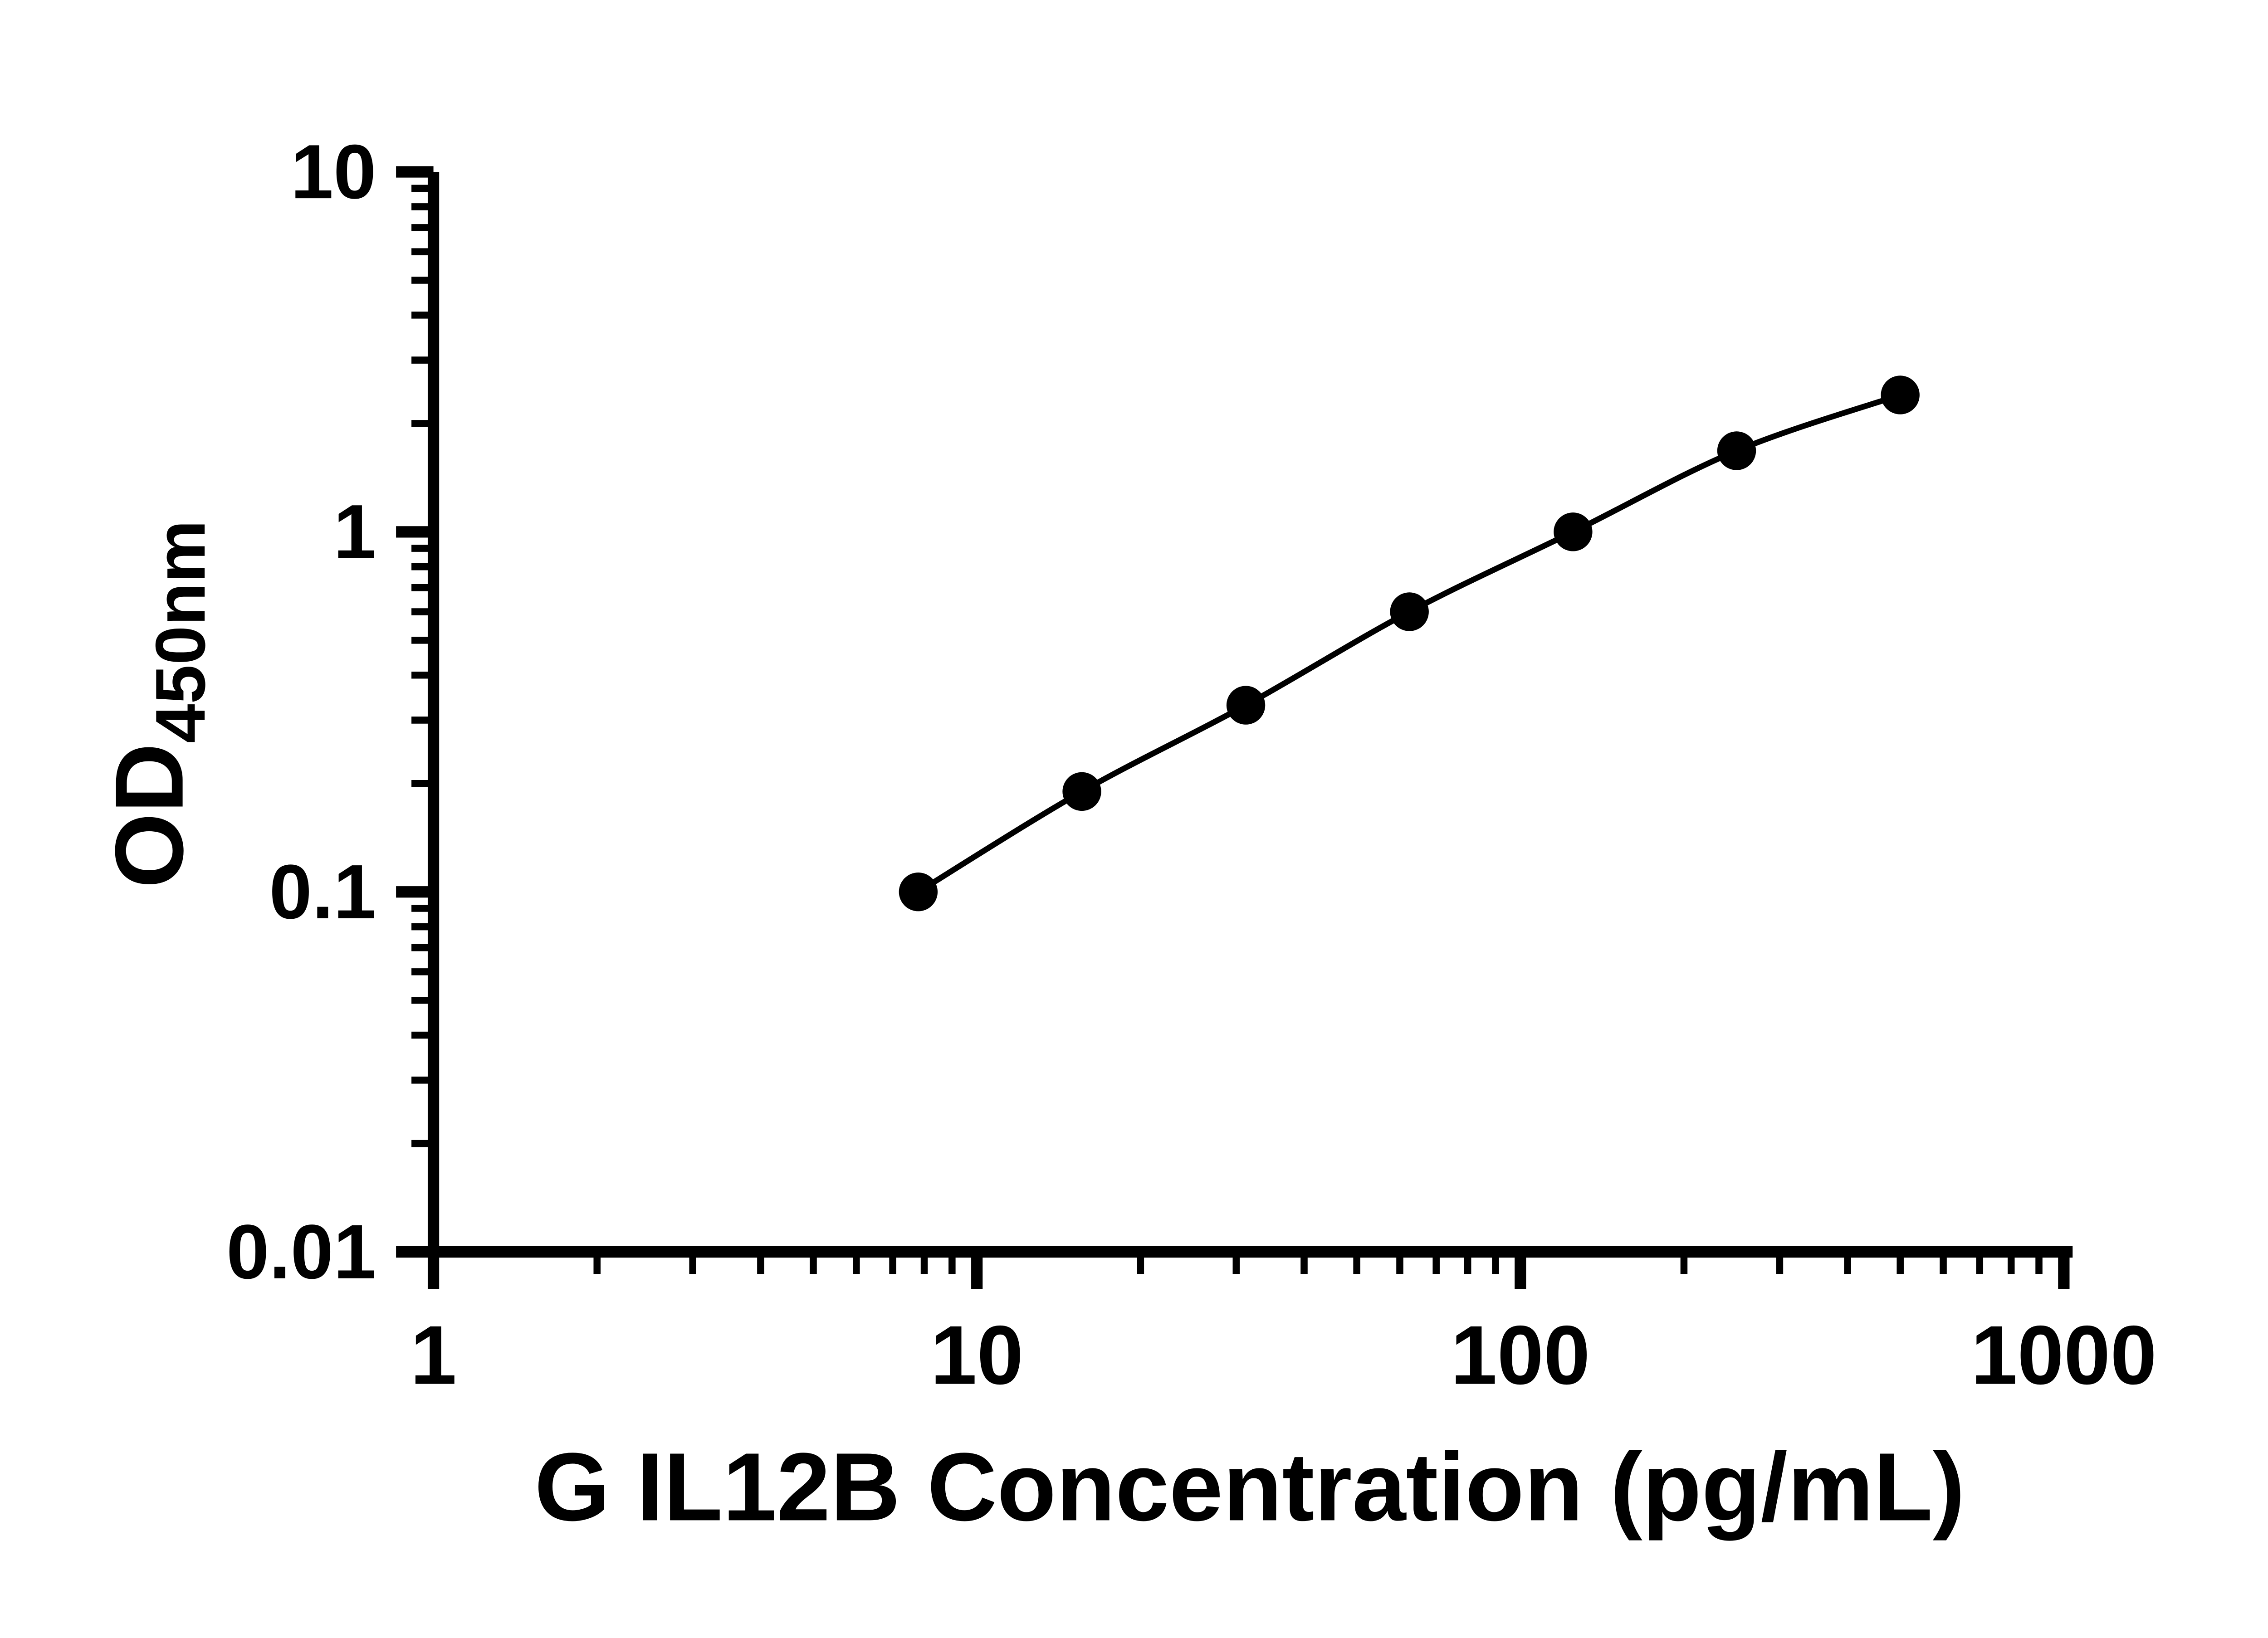  I want to click on y-tick-label: 0.01, so click(301, 1252).